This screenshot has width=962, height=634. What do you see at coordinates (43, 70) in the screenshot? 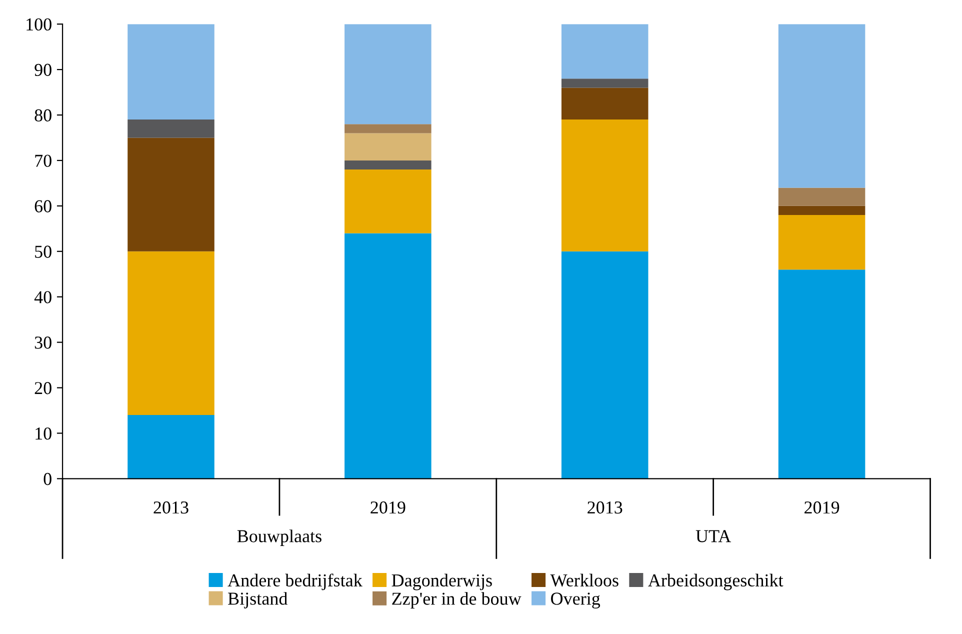
I see `y-tick-label: 90` at bounding box center [43, 70].